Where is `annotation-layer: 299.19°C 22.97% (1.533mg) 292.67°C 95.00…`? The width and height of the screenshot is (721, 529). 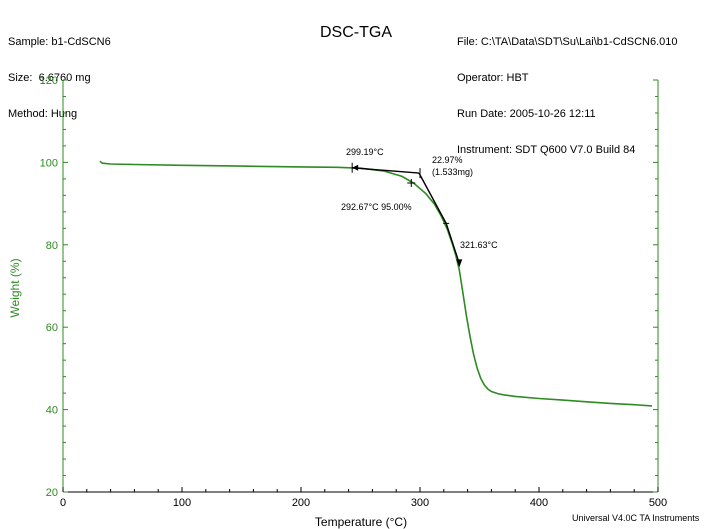
annotation-layer: 299.19°C 22.97% (1.533mg) 292.67°C 95.00… is located at coordinates (419, 207).